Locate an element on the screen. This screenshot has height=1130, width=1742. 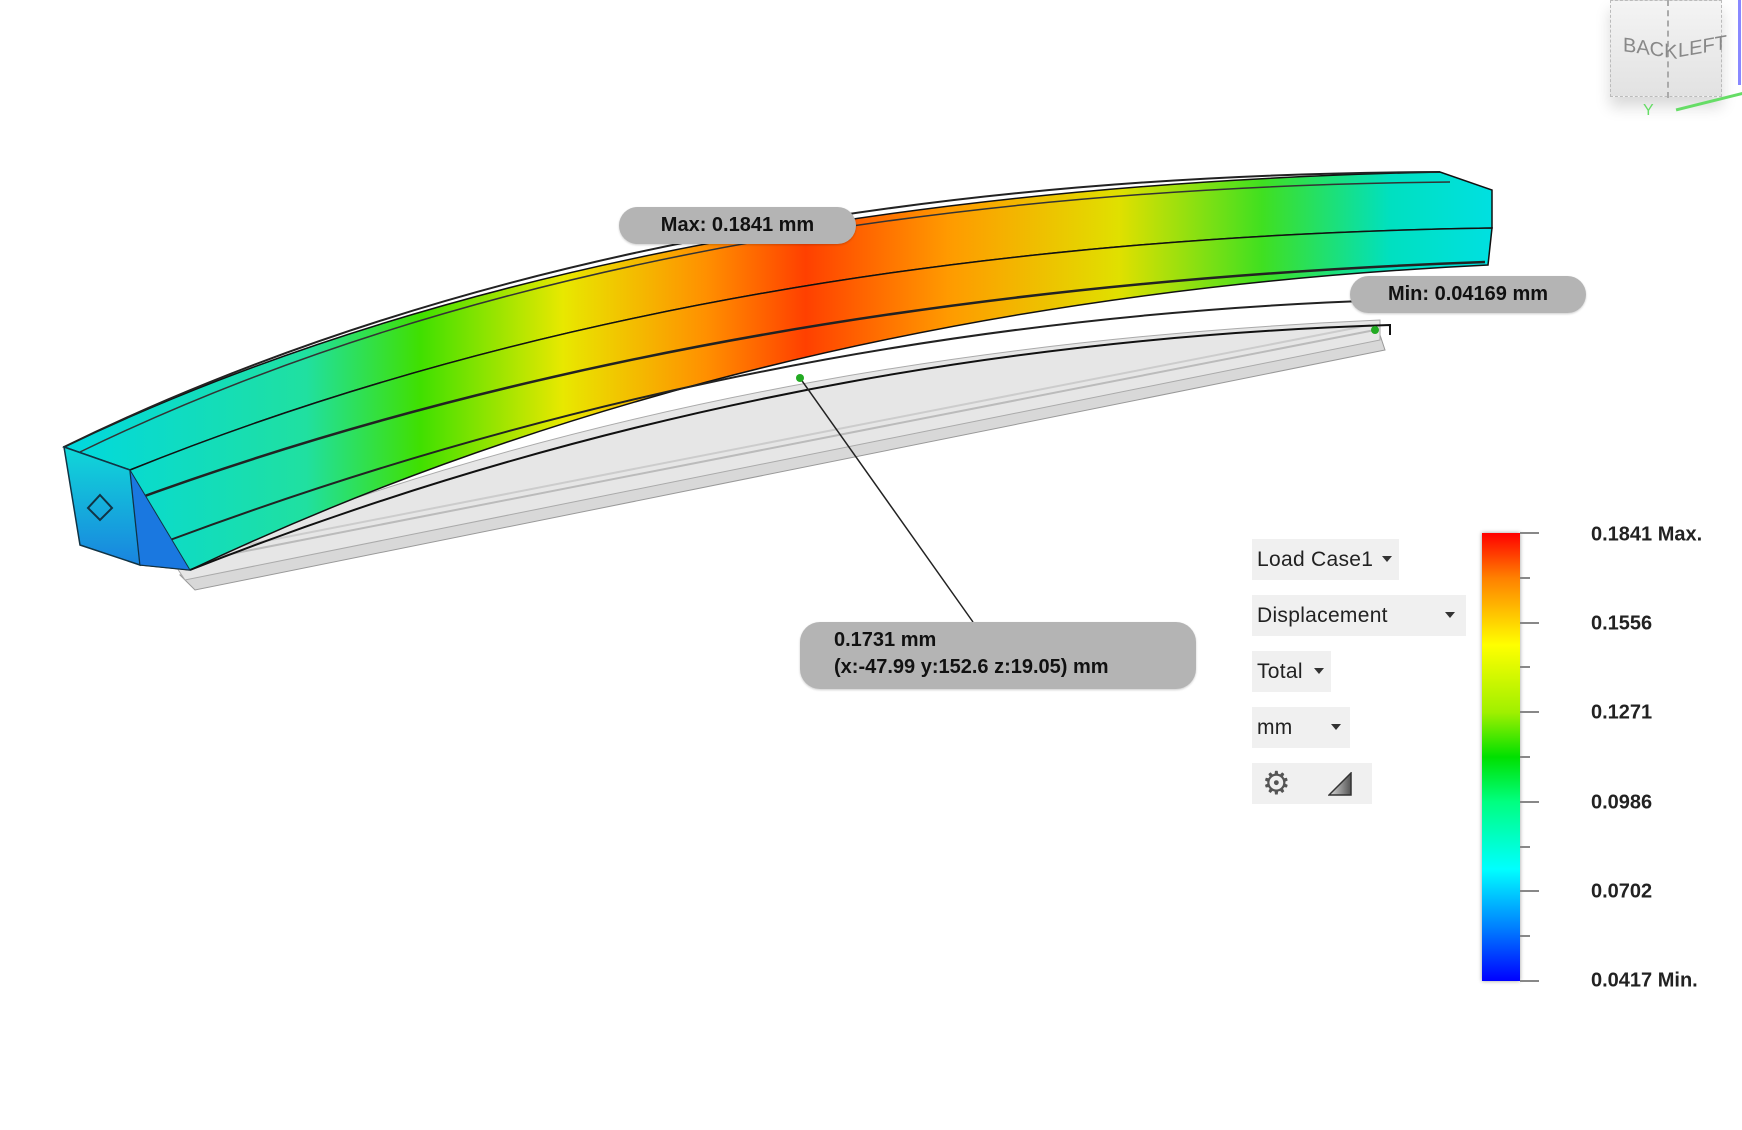
probe-point is located at coordinates (800, 378).